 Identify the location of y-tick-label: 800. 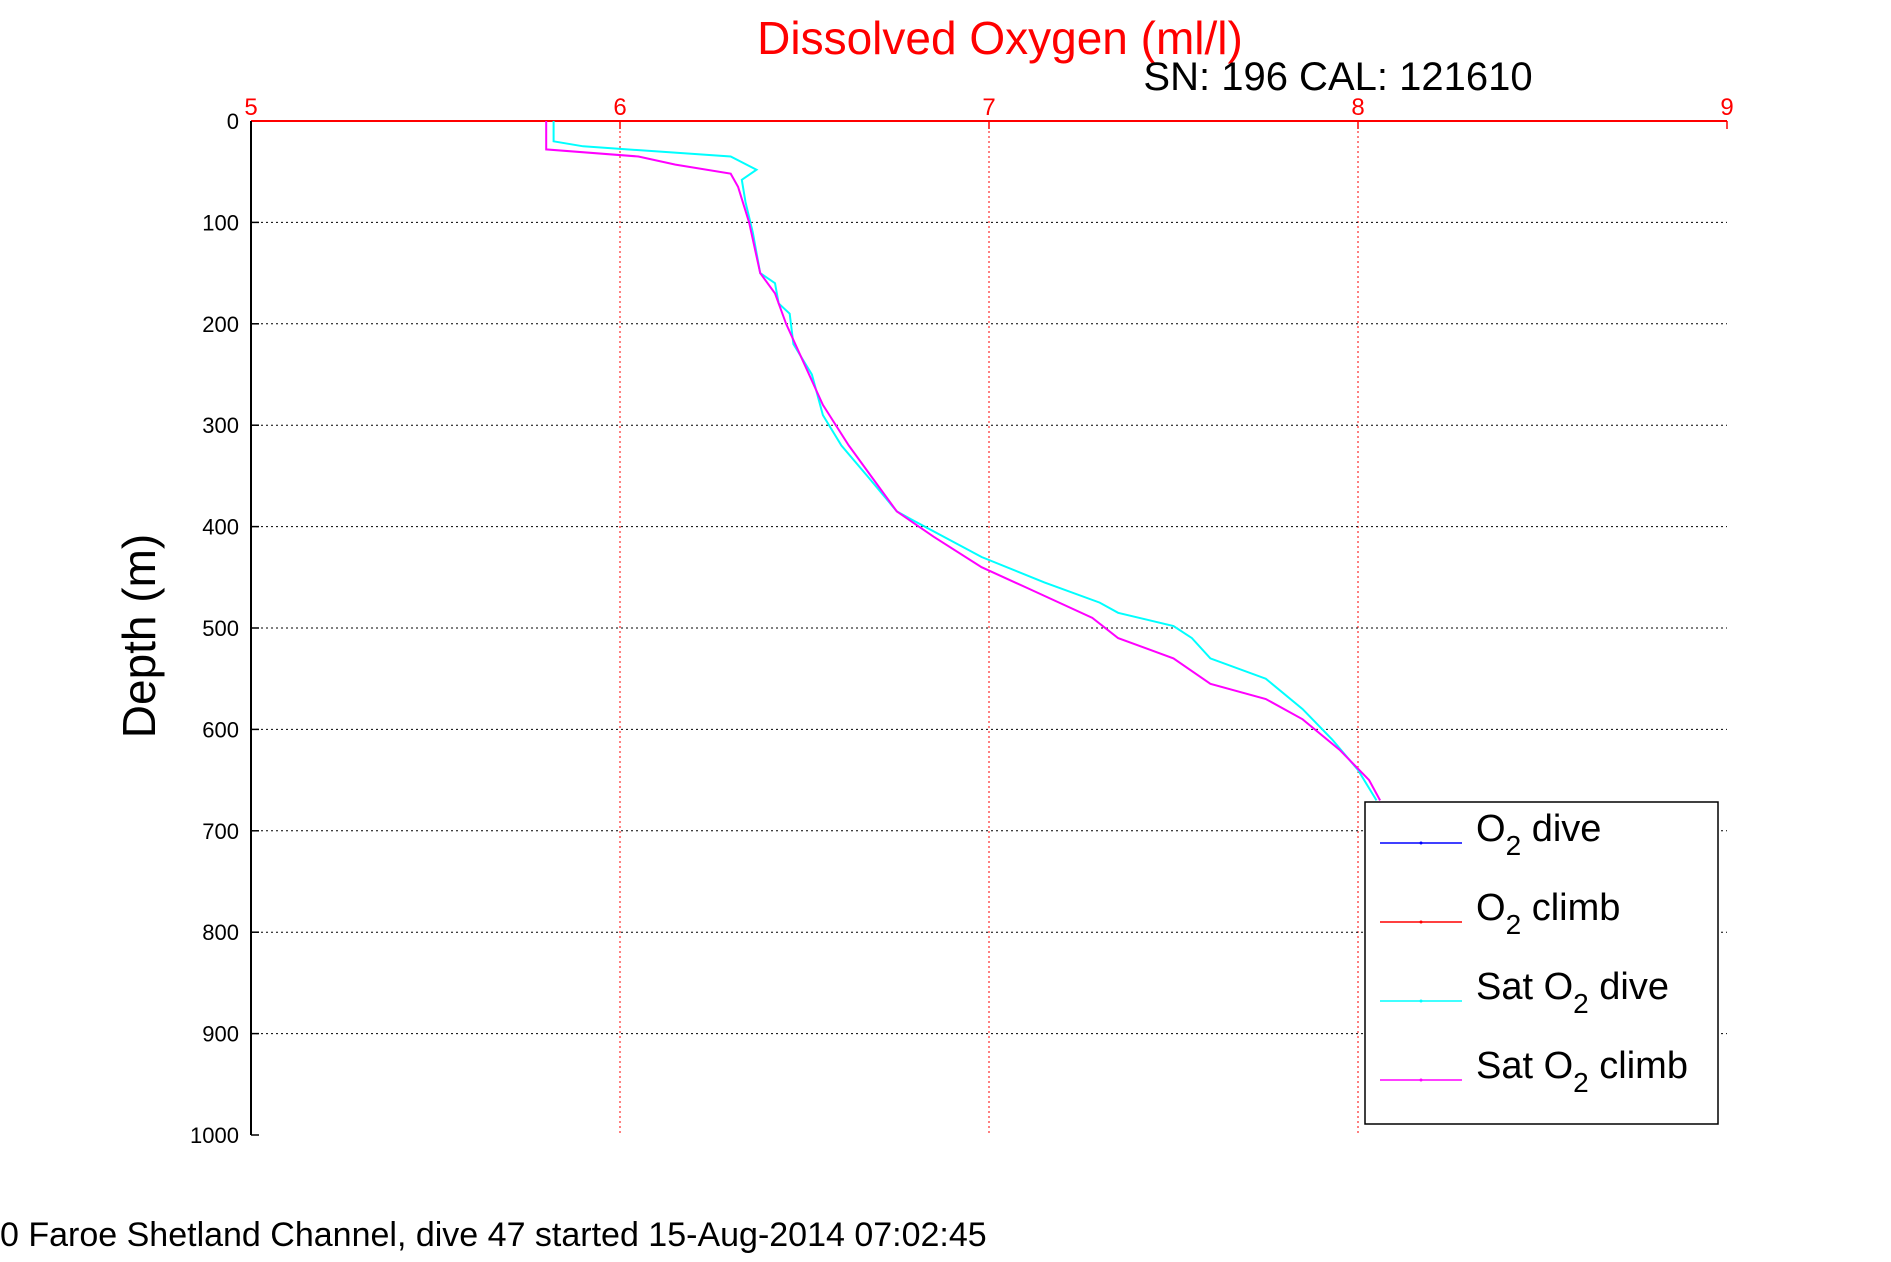
(220, 932).